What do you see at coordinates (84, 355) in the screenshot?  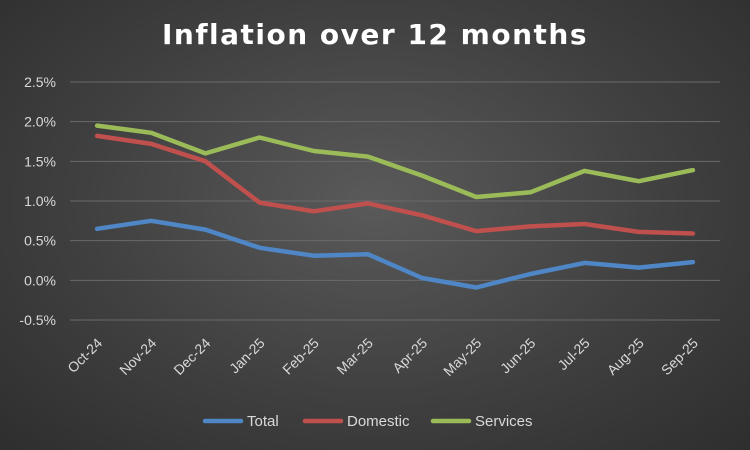 I see `x-tick-label: Oct-24` at bounding box center [84, 355].